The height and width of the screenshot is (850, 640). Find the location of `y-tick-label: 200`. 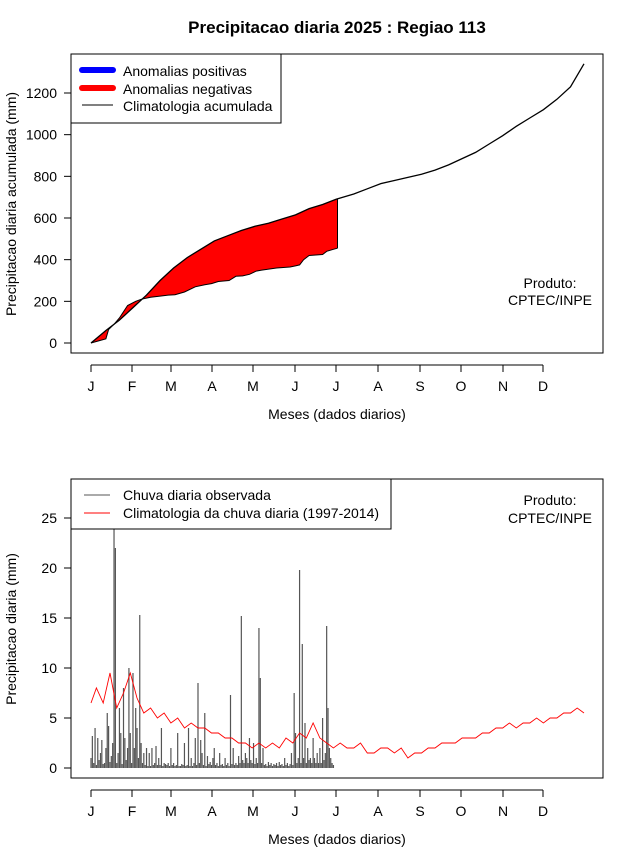

y-tick-label: 200 is located at coordinates (46, 301).